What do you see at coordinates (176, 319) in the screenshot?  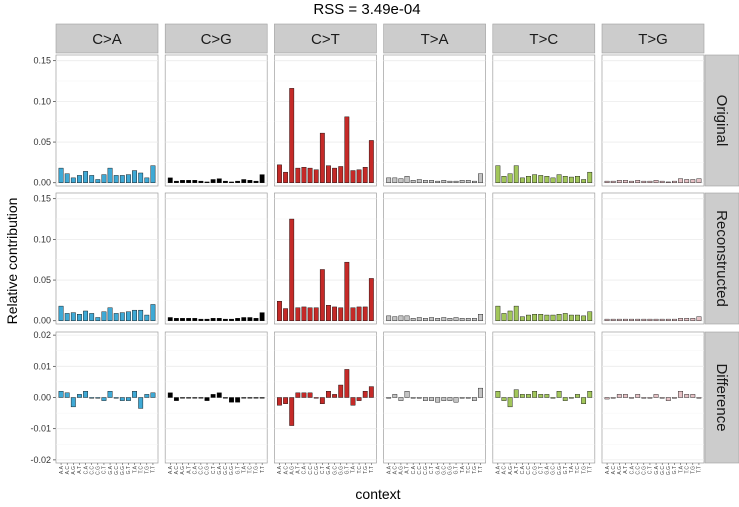 I see `bar-Reconstructed-C>G-A.C` at bounding box center [176, 319].